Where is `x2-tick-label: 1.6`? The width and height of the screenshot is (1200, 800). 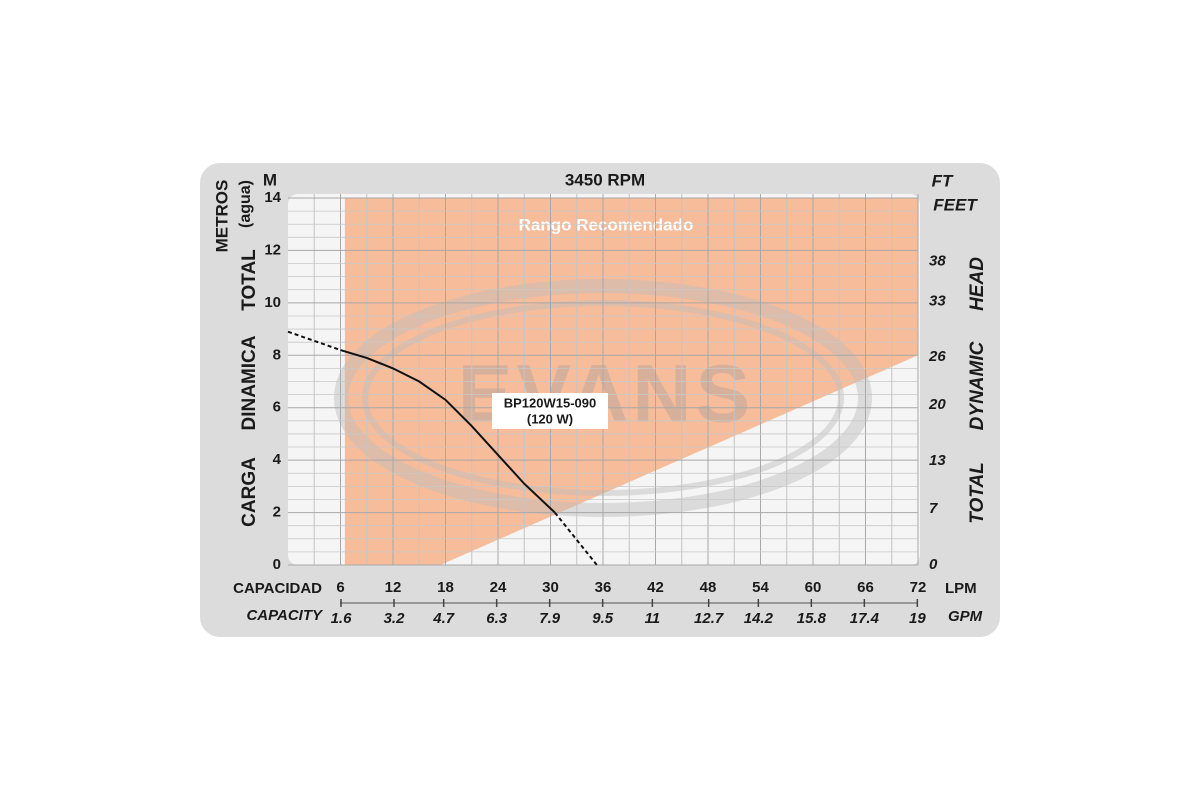
x2-tick-label: 1.6 is located at coordinates (342, 618).